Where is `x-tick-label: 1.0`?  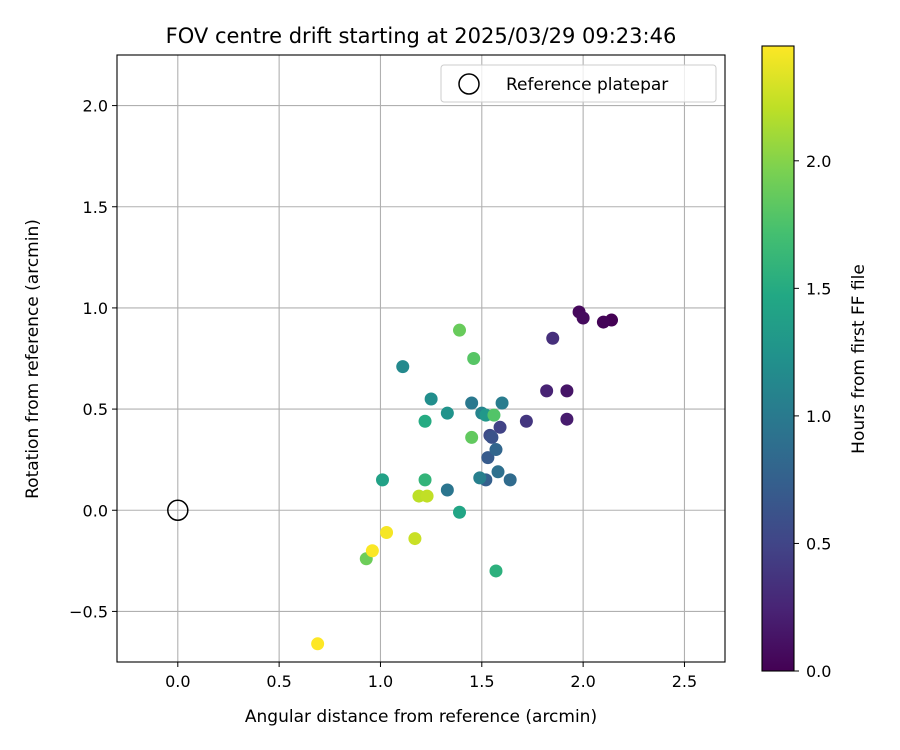 x-tick-label: 1.0 is located at coordinates (380, 681).